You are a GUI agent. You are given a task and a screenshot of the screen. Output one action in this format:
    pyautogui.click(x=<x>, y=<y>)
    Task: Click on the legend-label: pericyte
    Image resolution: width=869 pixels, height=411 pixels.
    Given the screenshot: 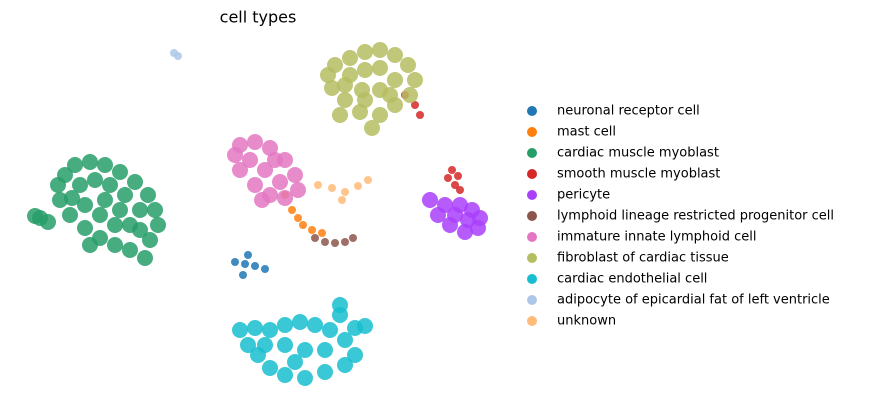 What is the action you would take?
    pyautogui.click(x=583, y=195)
    